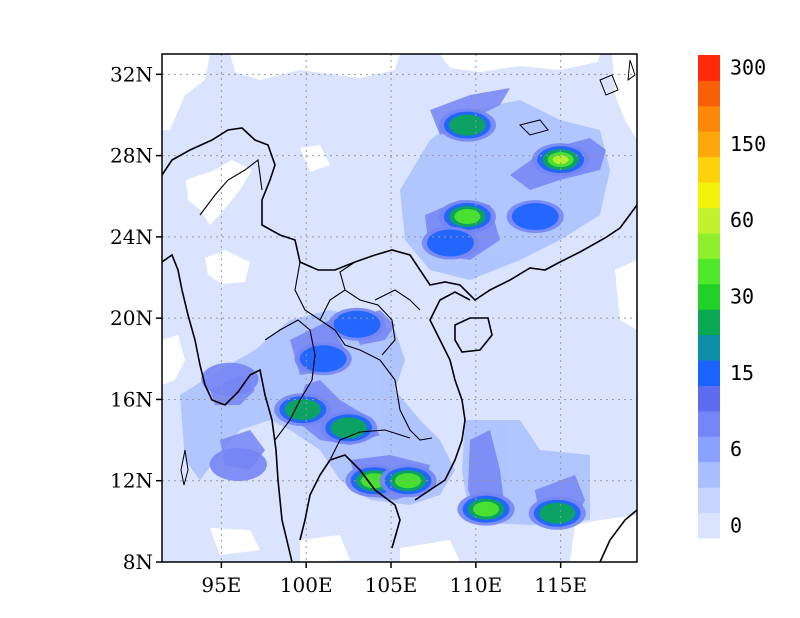 The height and width of the screenshot is (618, 800). Describe the element at coordinates (736, 525) in the screenshot. I see `colorbar-label: 0` at that location.